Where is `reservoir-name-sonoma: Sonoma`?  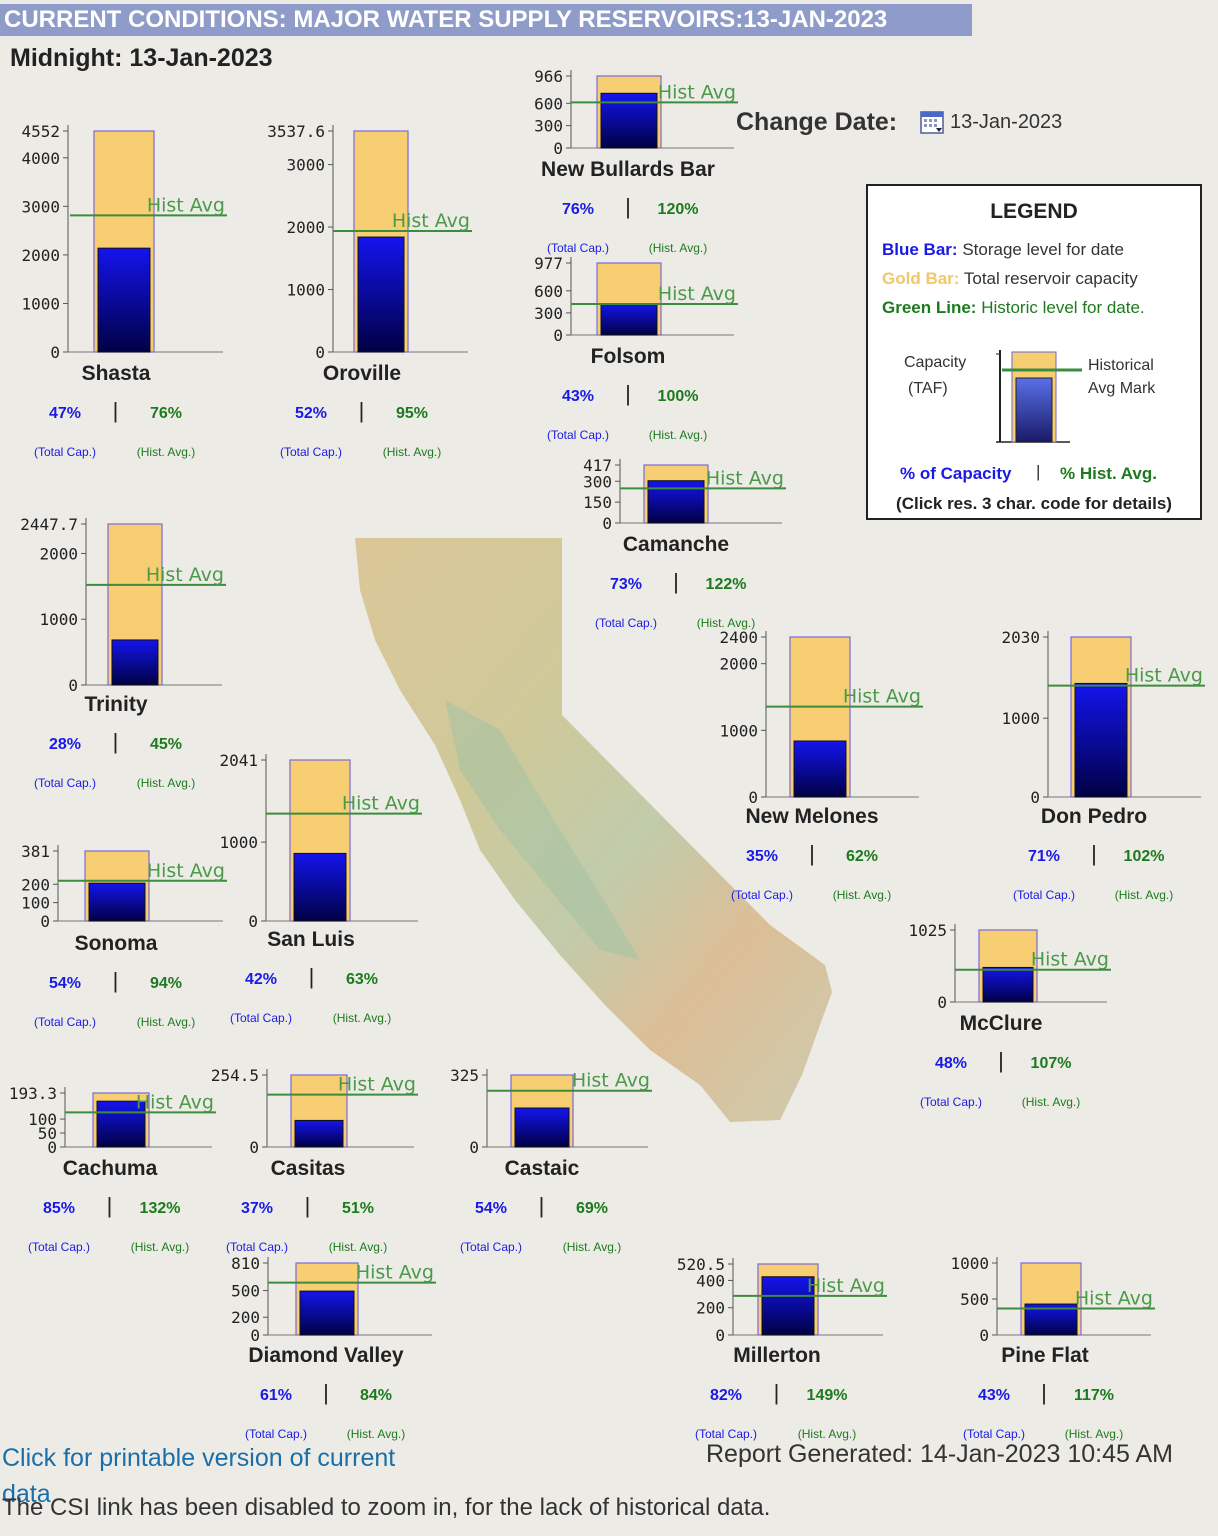 reservoir-name-sonoma: Sonoma is located at coordinates (116, 943).